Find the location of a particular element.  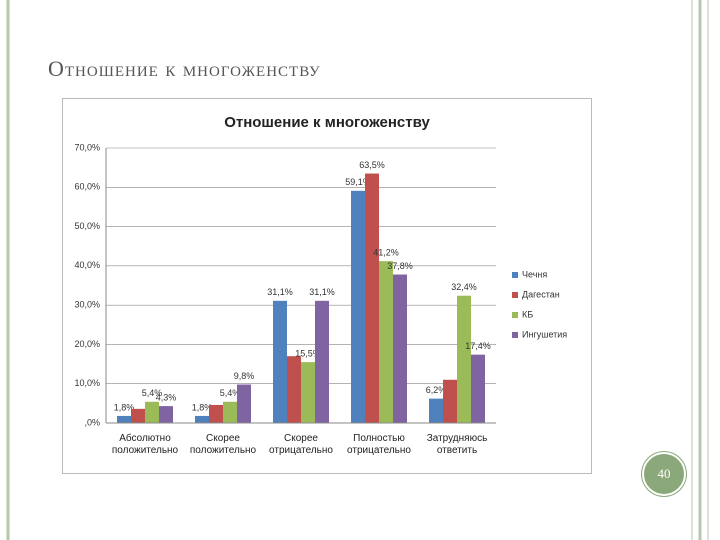

legend-label: Дагестан is located at coordinates (541, 294).